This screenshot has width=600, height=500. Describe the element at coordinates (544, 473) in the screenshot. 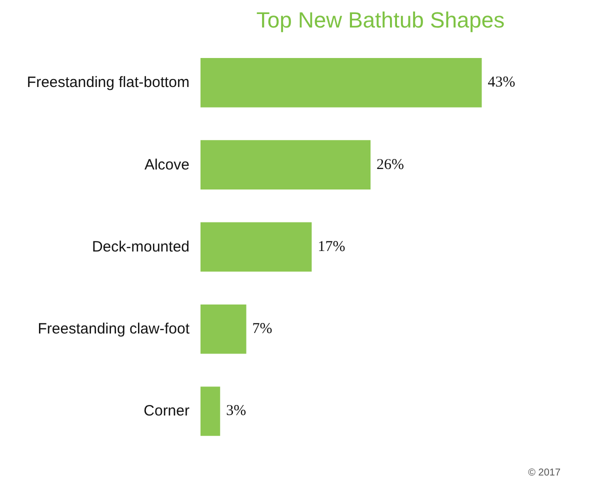

I see `text: © 2017` at that location.